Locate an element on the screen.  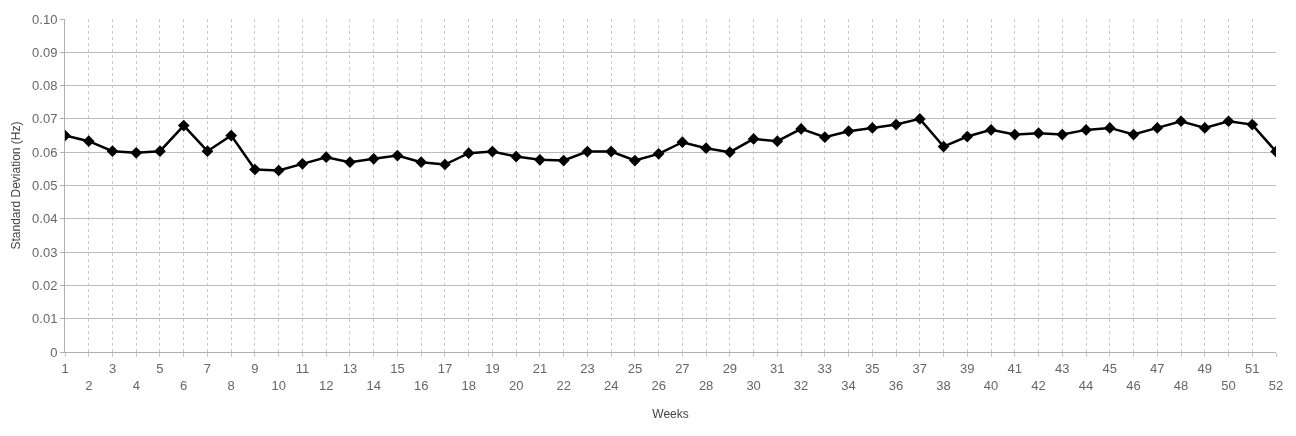
x-tick-label: 15 is located at coordinates (397, 368).